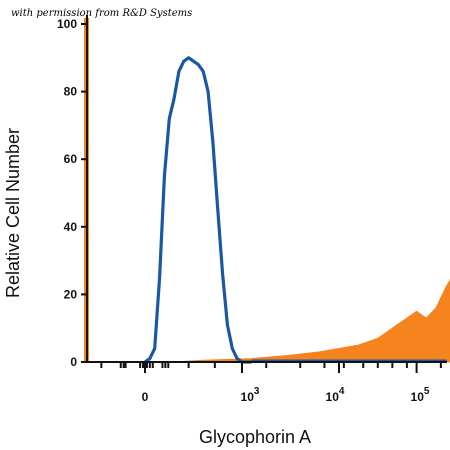  Describe the element at coordinates (255, 437) in the screenshot. I see `x-axis-title: Glycophorin A` at that location.